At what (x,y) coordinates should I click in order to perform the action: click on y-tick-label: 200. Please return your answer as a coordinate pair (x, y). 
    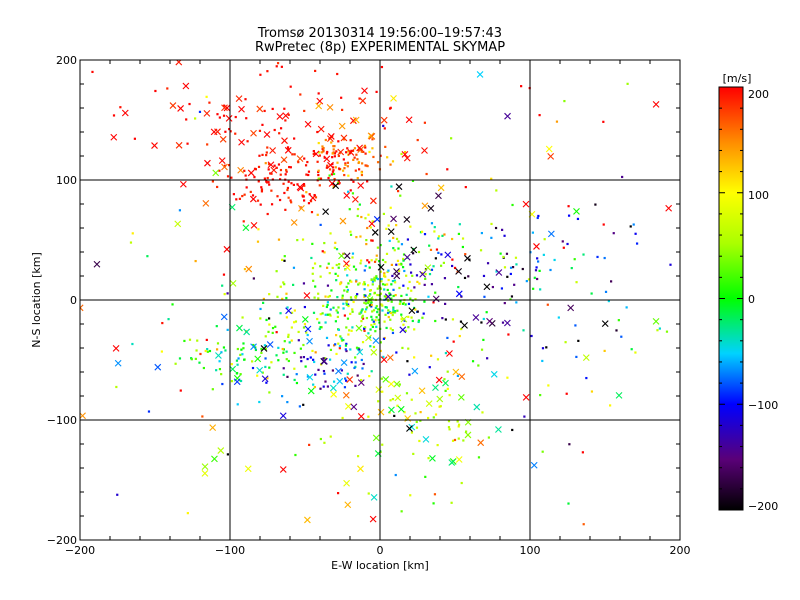
    Looking at the image, I should click on (66, 60).